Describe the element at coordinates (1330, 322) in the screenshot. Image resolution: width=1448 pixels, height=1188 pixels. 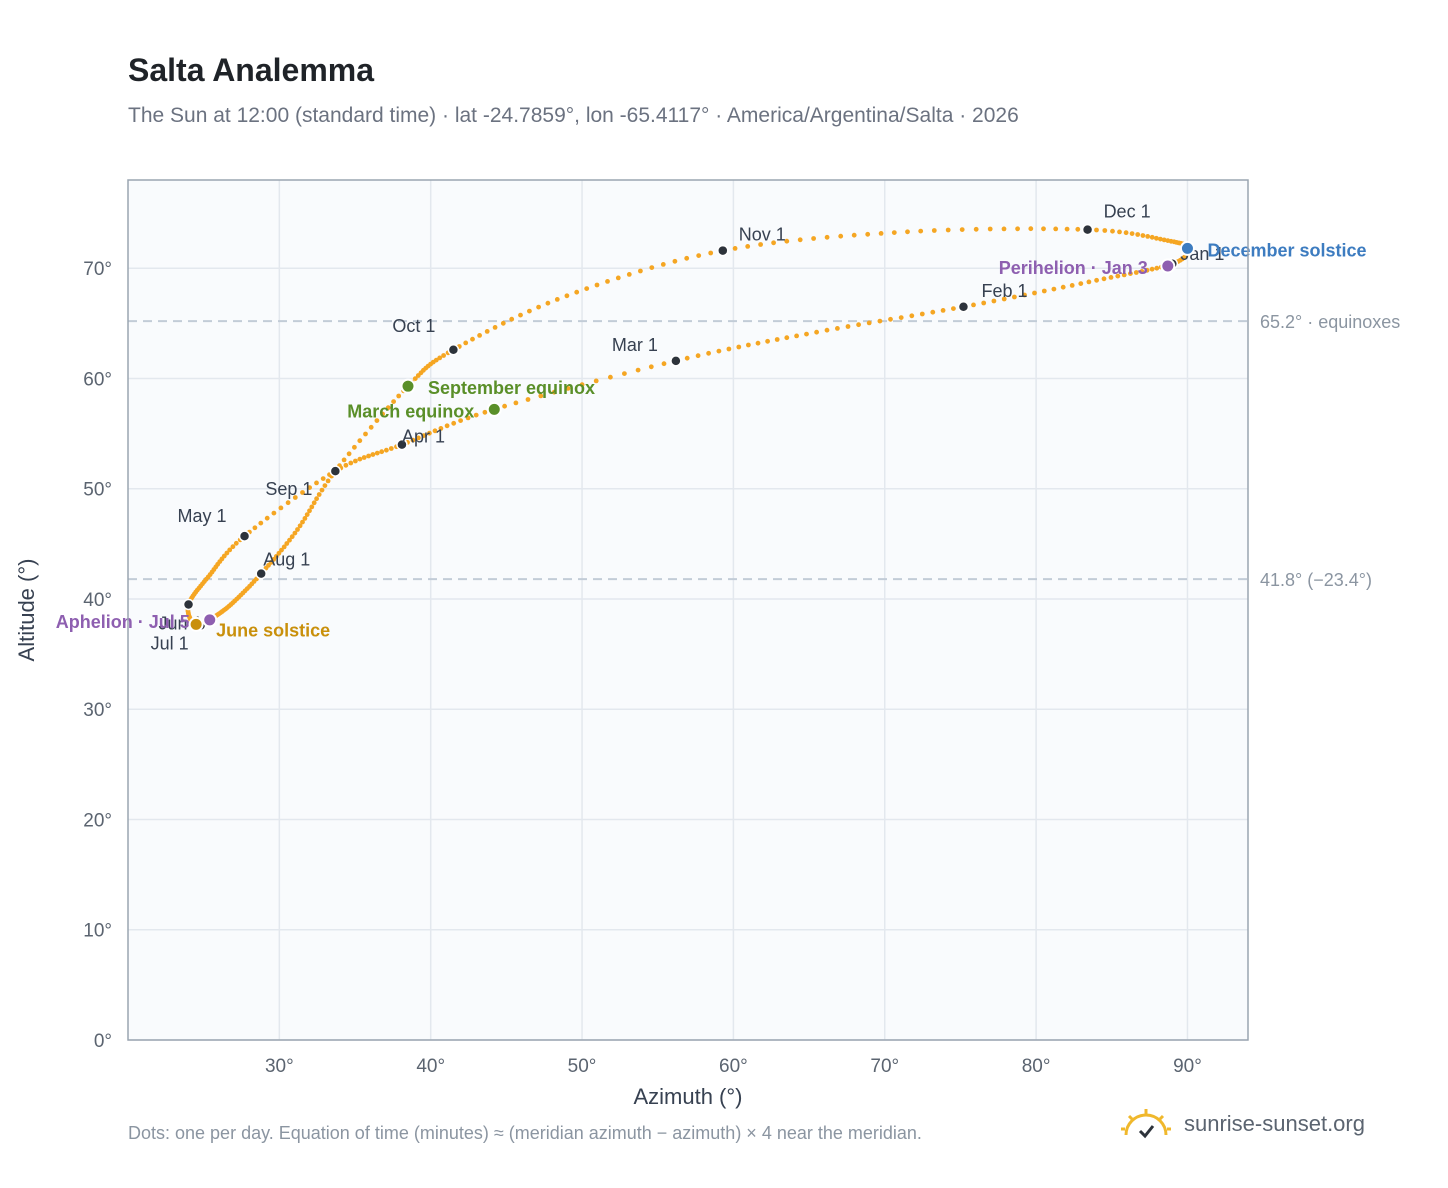
I see `reference-line-label: 65.2° · equinoxes` at that location.